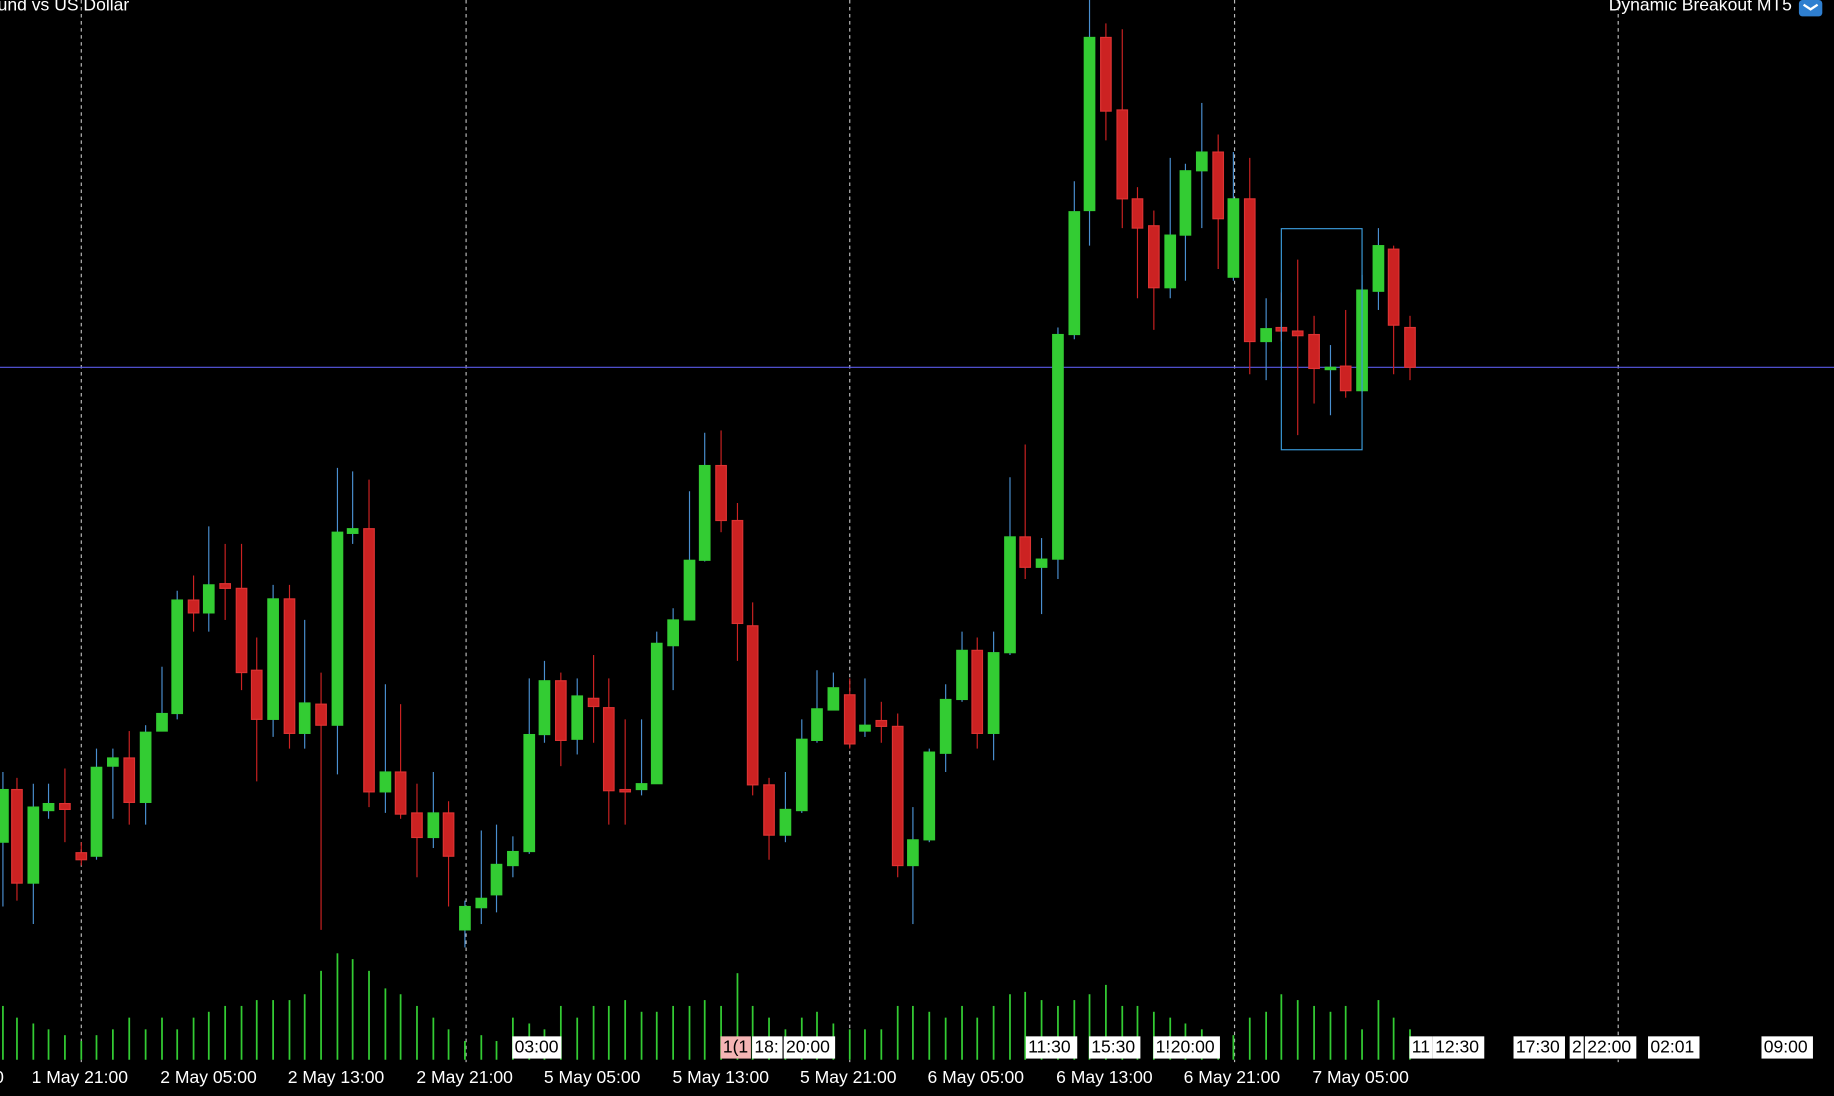  Describe the element at coordinates (1049, 1047) in the screenshot. I see `time-tag: 11:30` at that location.